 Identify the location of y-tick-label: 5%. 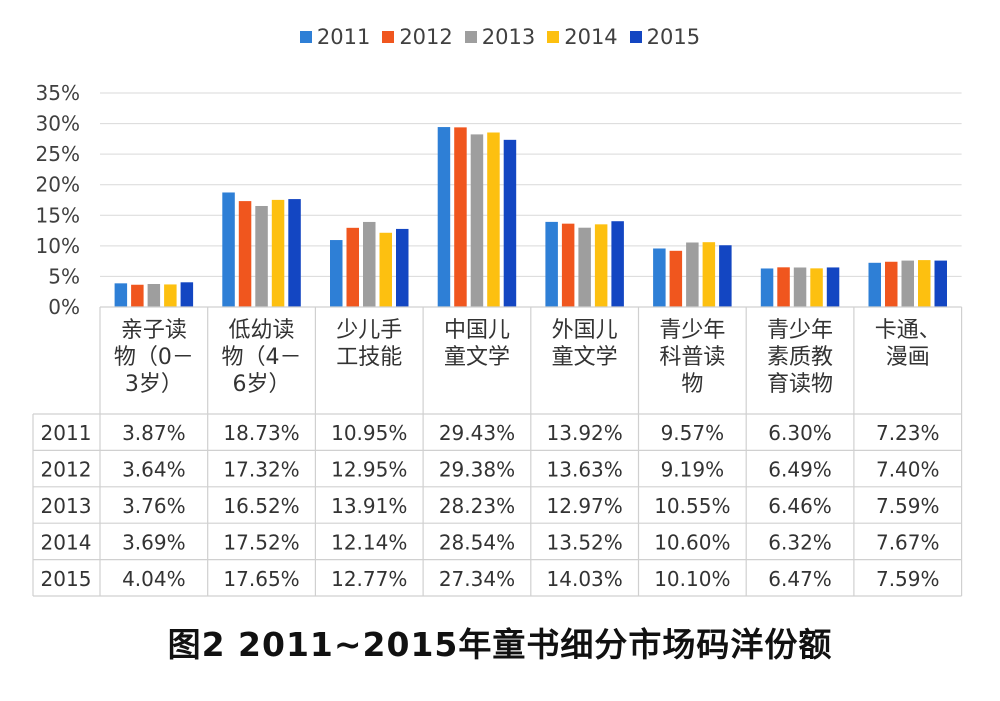
(64, 276).